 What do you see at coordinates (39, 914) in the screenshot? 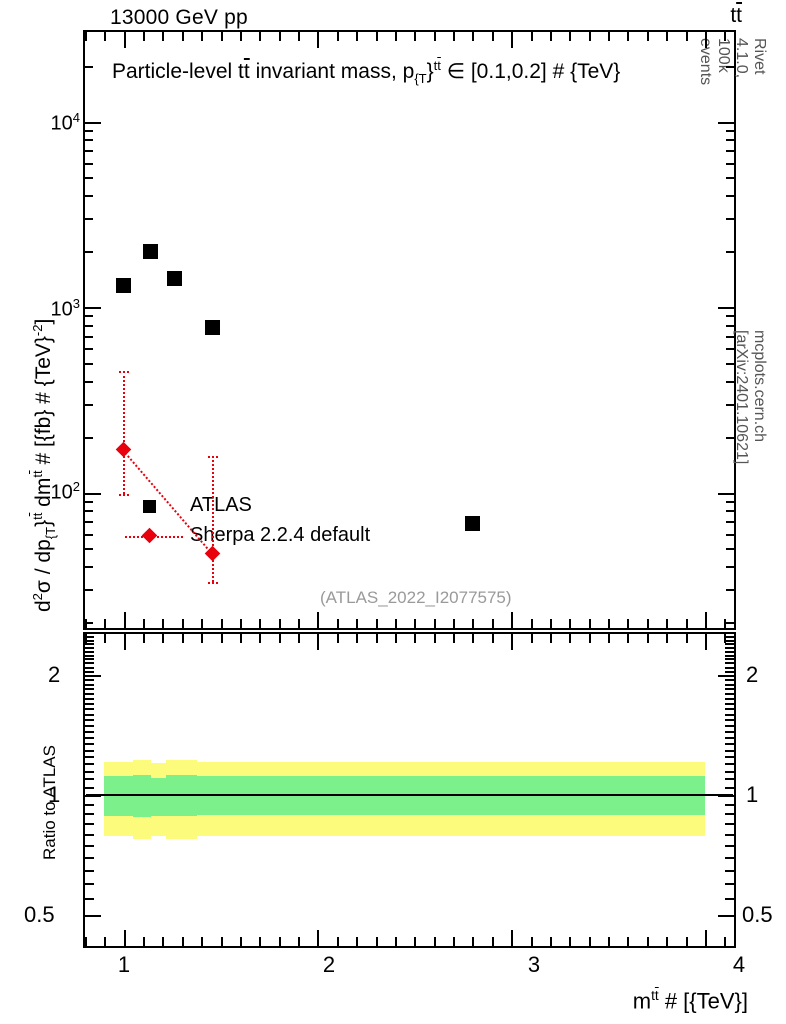
I see `ratio-tick-label-05-left: 0.5` at bounding box center [39, 914].